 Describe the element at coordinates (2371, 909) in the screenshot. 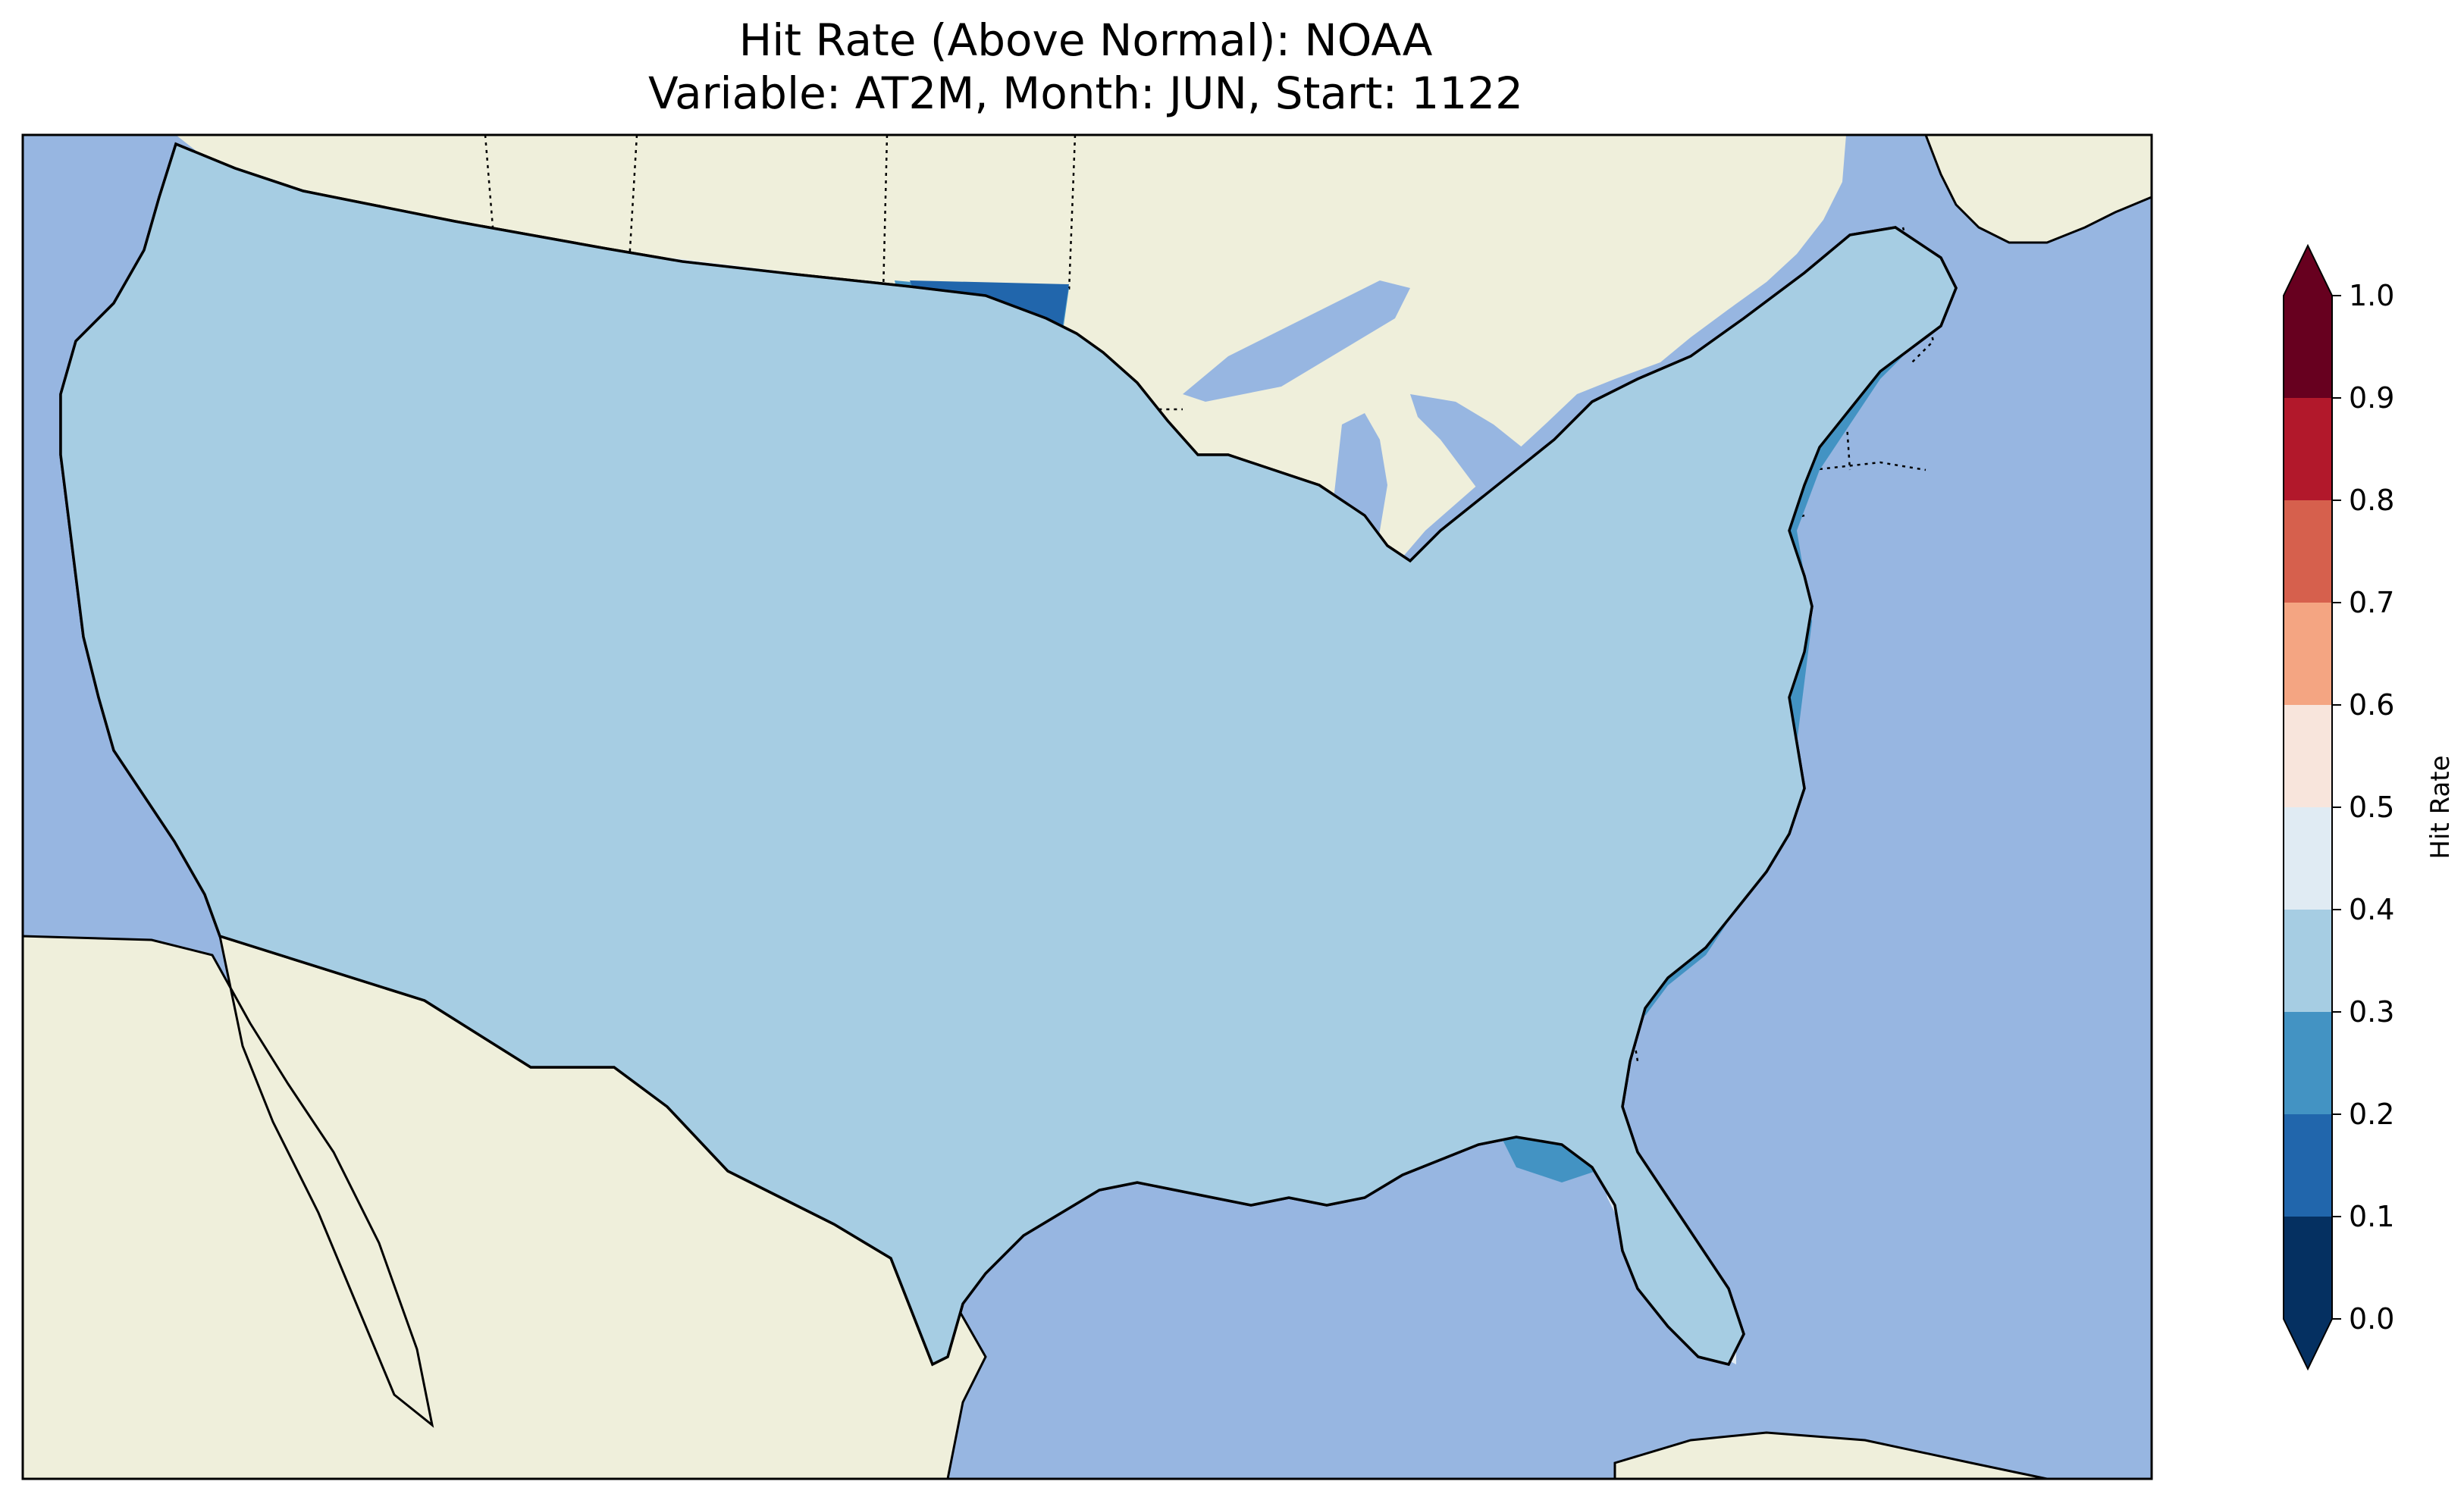

I see `colorbar-tick-label: 0.4` at that location.